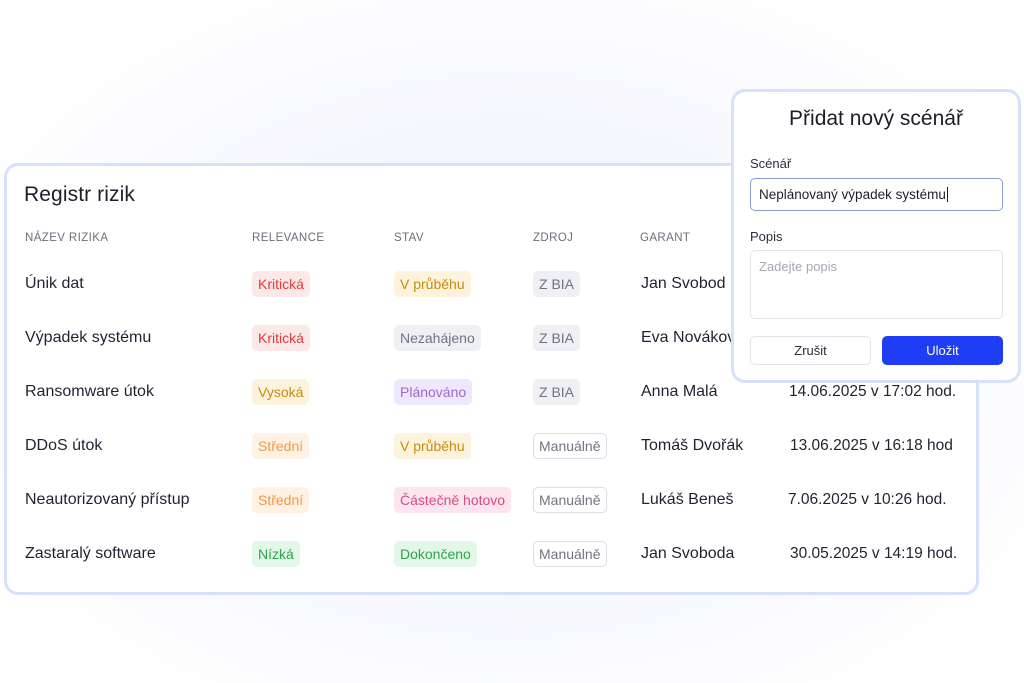  What do you see at coordinates (874, 553) in the screenshot?
I see `updated-date: 30.05.2025 v 14:19 hod.` at bounding box center [874, 553].